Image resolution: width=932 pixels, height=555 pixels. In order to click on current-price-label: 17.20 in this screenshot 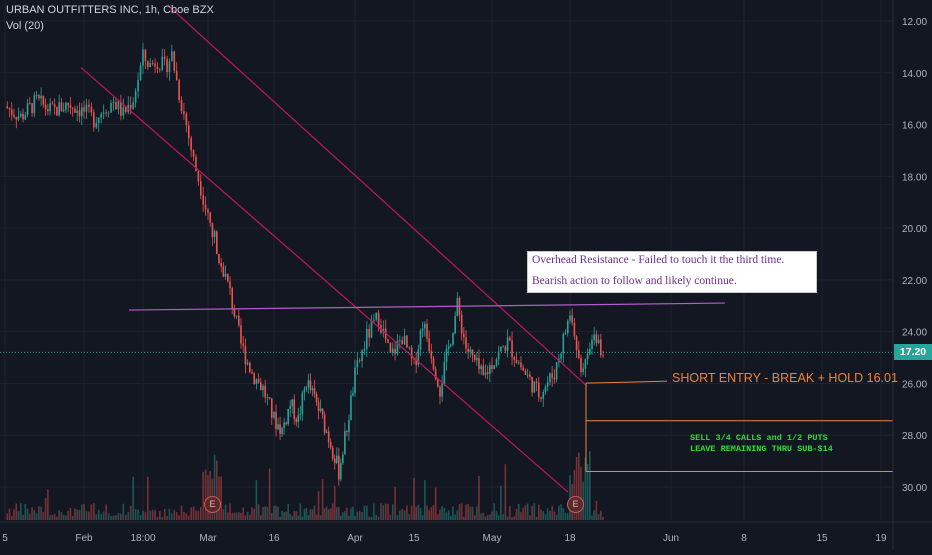, I will do `click(913, 352)`.